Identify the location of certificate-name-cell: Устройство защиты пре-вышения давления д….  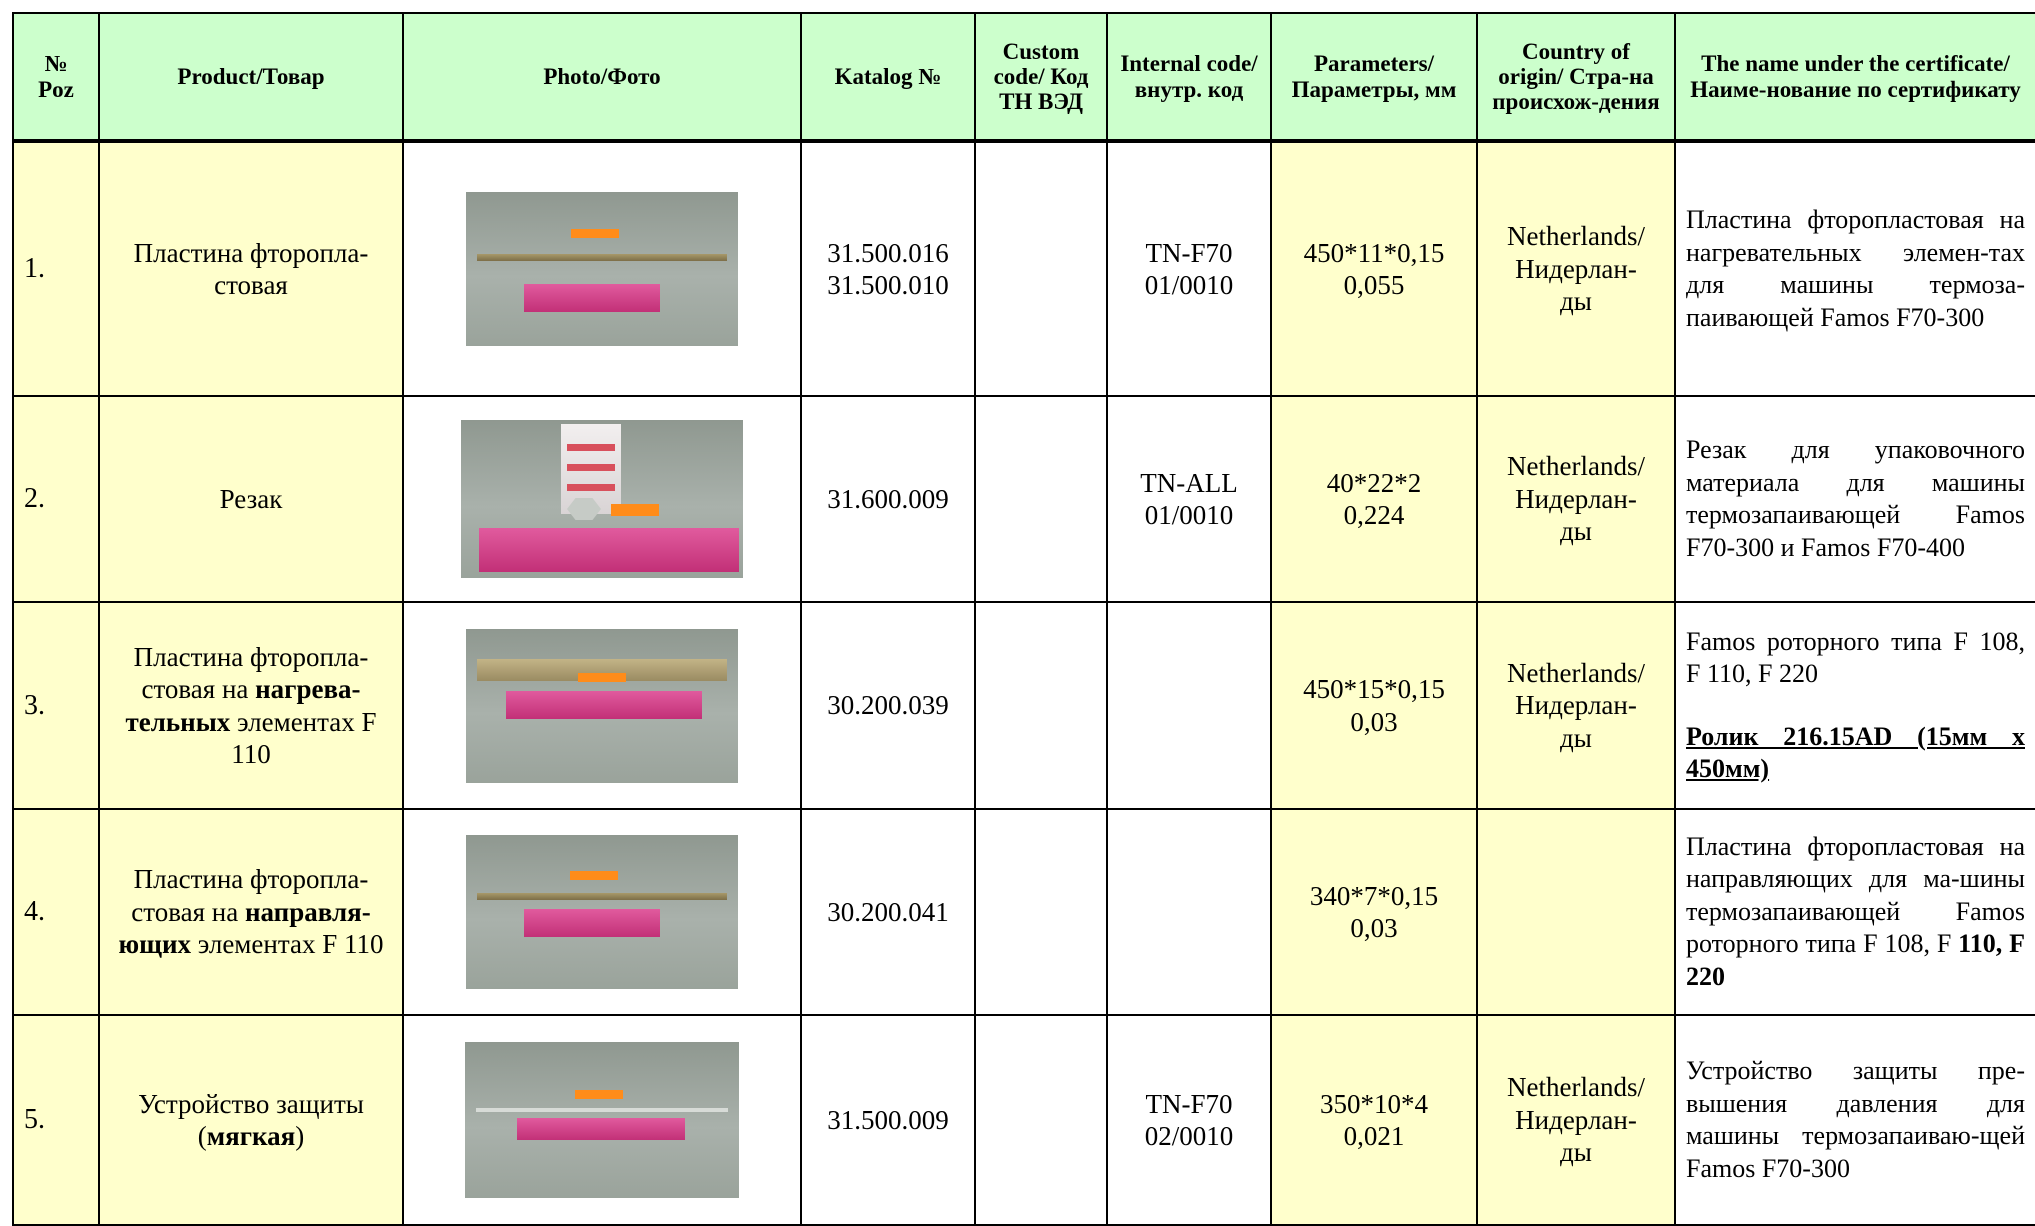
(1854, 1120).